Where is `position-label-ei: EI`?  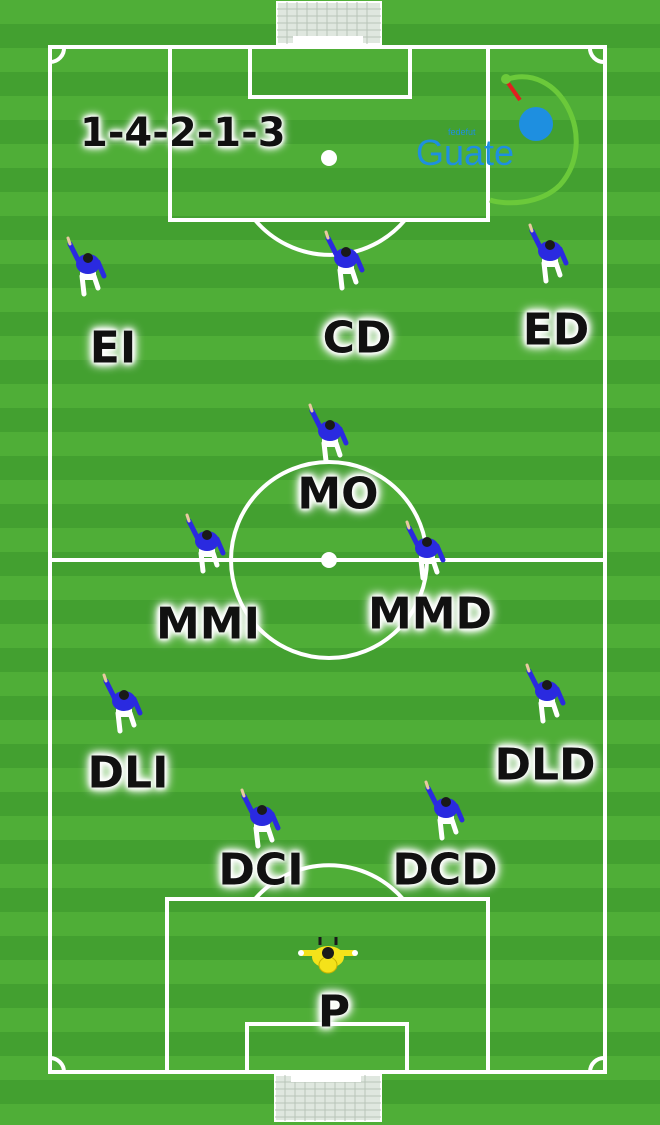
position-label-ei: EI is located at coordinates (113, 348).